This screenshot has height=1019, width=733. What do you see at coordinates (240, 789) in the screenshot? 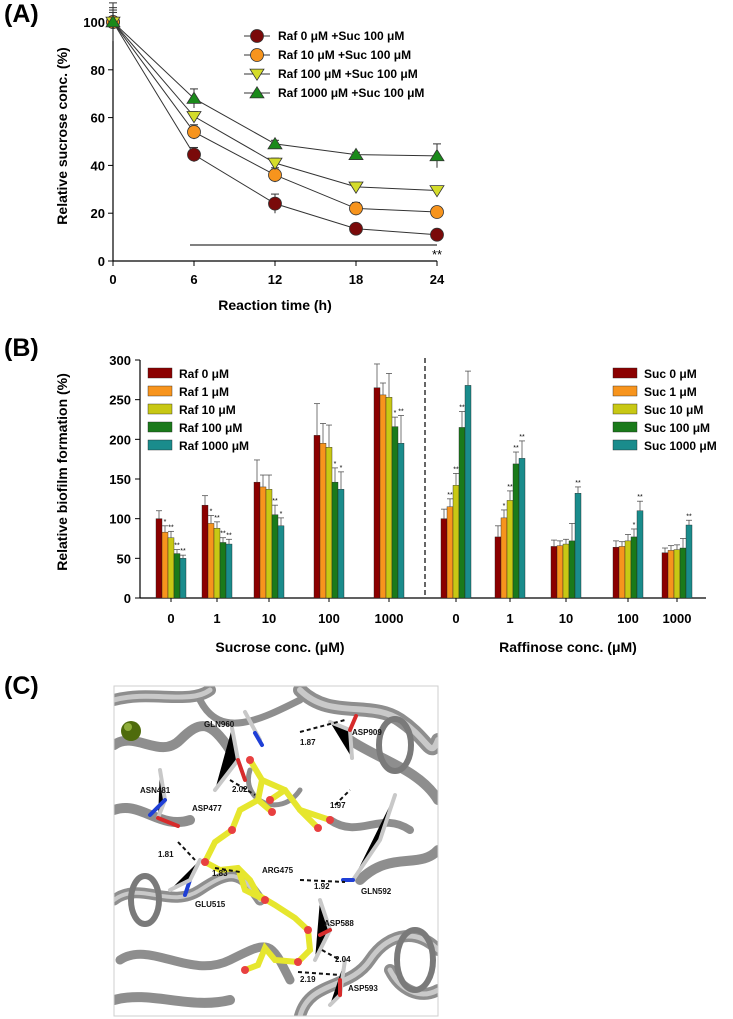
I see `distance-label-2: 2.02` at bounding box center [240, 789].